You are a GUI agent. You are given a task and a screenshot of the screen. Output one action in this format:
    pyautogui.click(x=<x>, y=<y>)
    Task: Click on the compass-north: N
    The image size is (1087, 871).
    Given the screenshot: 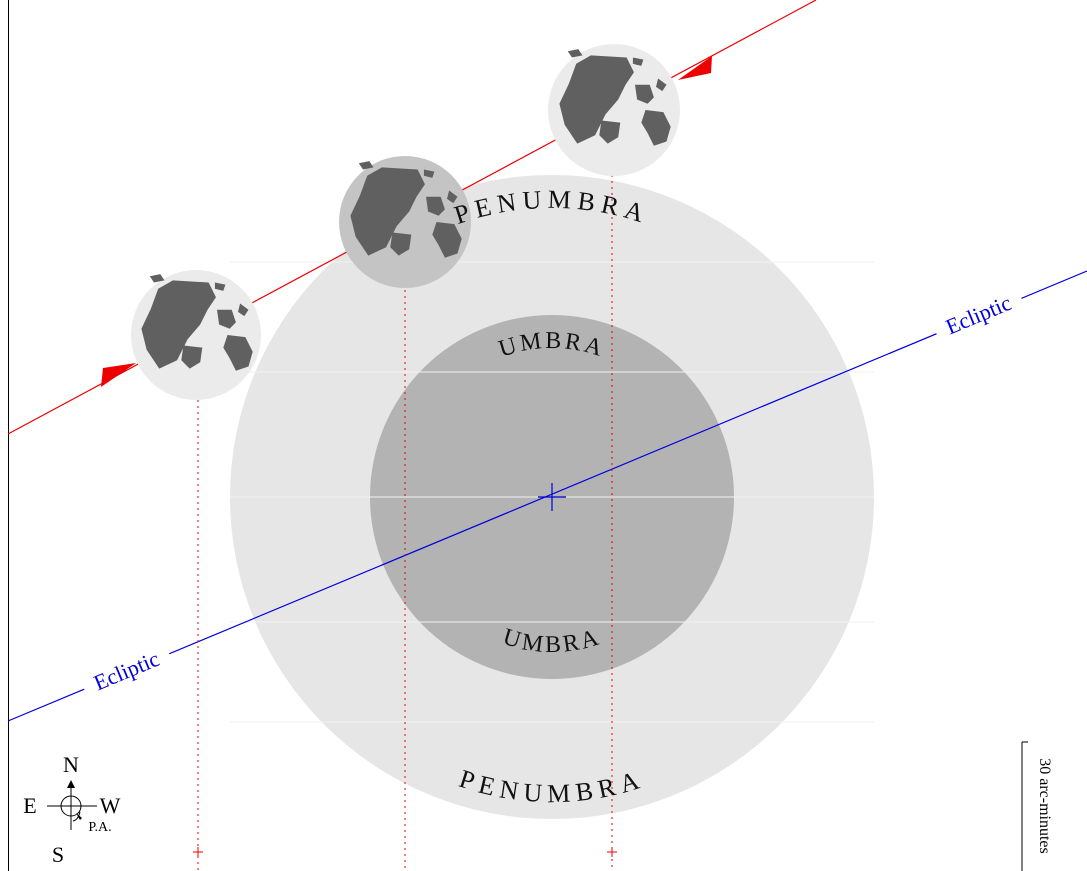 What is the action you would take?
    pyautogui.click(x=71, y=764)
    